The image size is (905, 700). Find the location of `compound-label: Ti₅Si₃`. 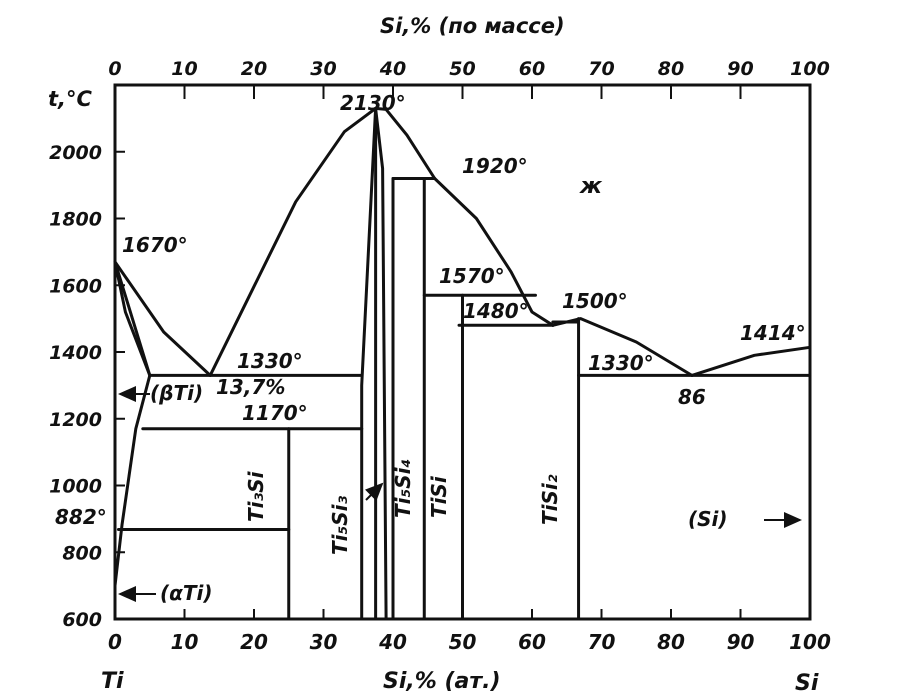

compound-label: Ti₅Si₃ is located at coordinates (340, 525).